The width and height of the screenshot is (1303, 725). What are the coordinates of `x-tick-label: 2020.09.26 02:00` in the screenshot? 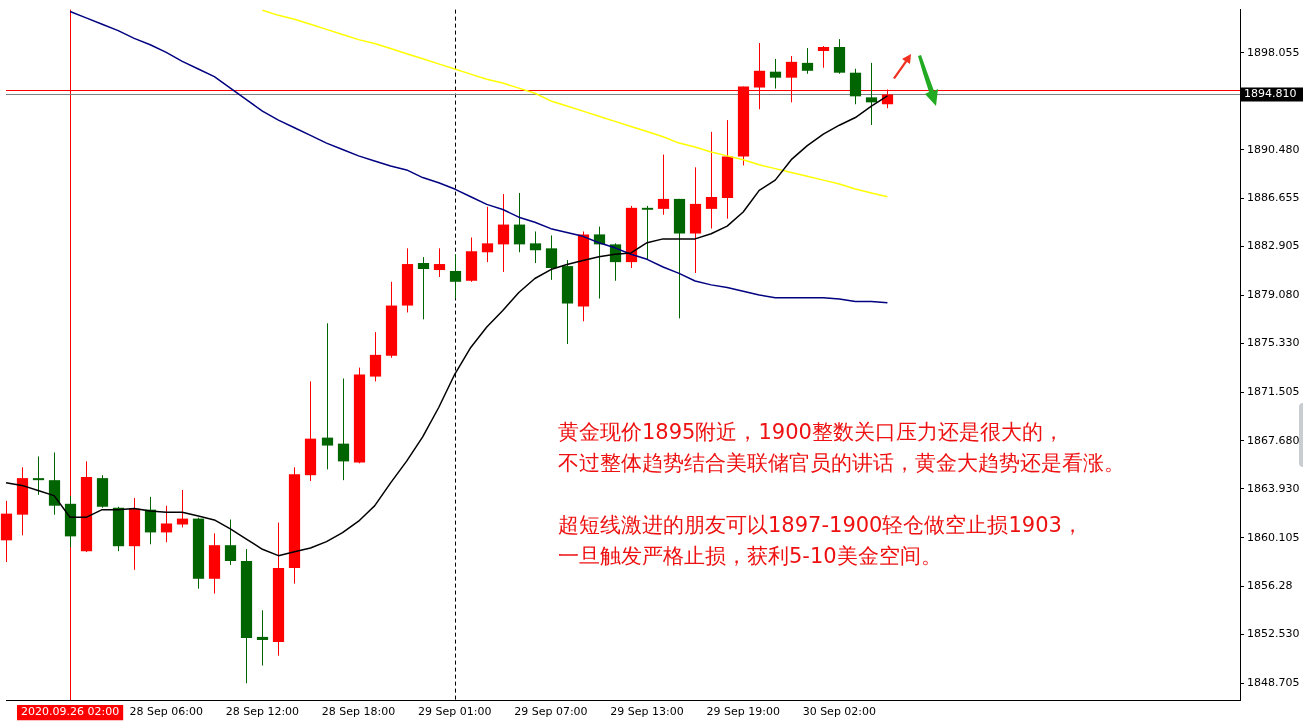 It's located at (70, 712).